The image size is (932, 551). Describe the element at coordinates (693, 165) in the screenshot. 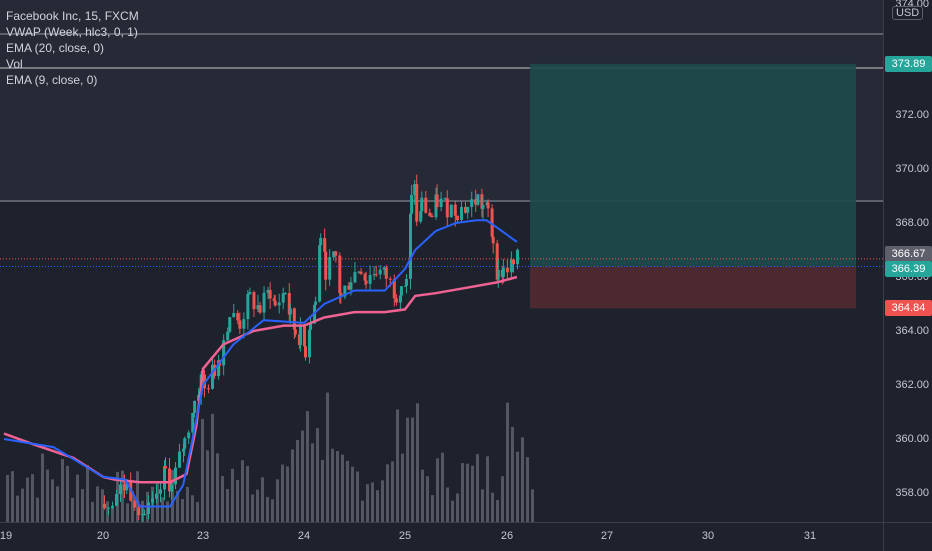

I see `profit-zone` at that location.